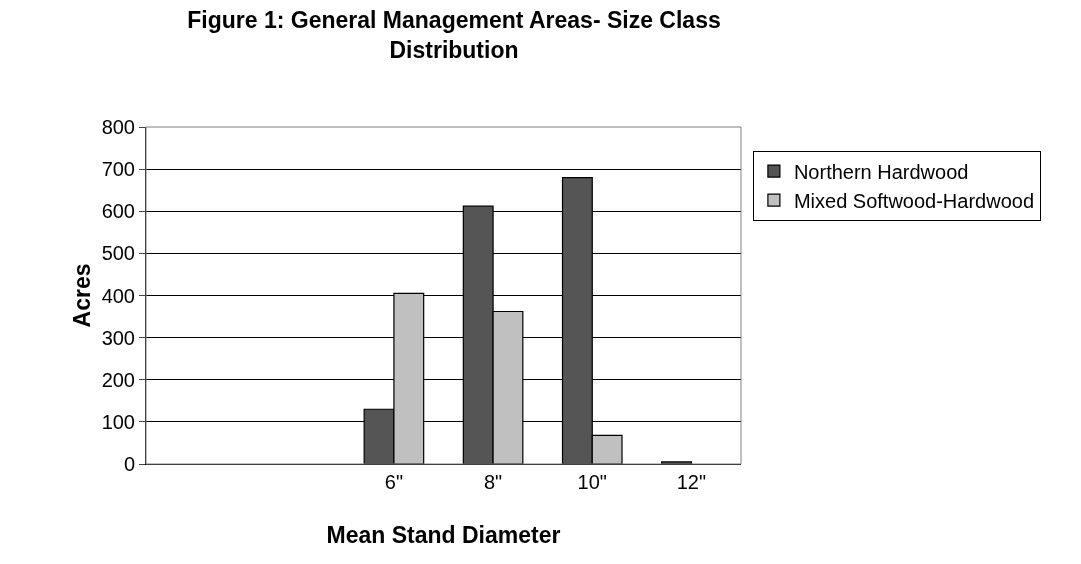 This screenshot has width=1081, height=564. I want to click on y-axis-title: Acres, so click(82, 295).